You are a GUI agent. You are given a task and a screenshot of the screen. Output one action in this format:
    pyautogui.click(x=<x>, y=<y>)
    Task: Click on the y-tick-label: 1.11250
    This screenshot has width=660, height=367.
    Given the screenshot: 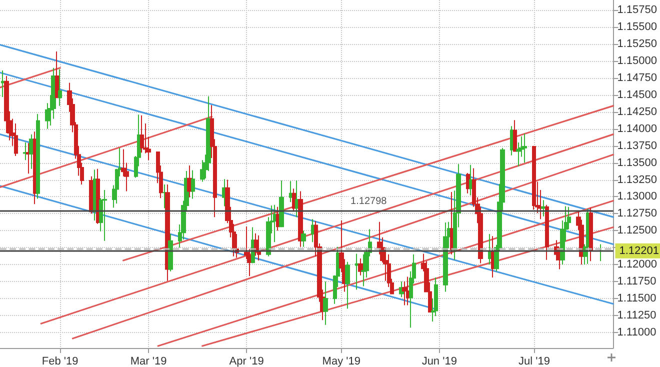 What is the action you would take?
    pyautogui.click(x=636, y=315)
    